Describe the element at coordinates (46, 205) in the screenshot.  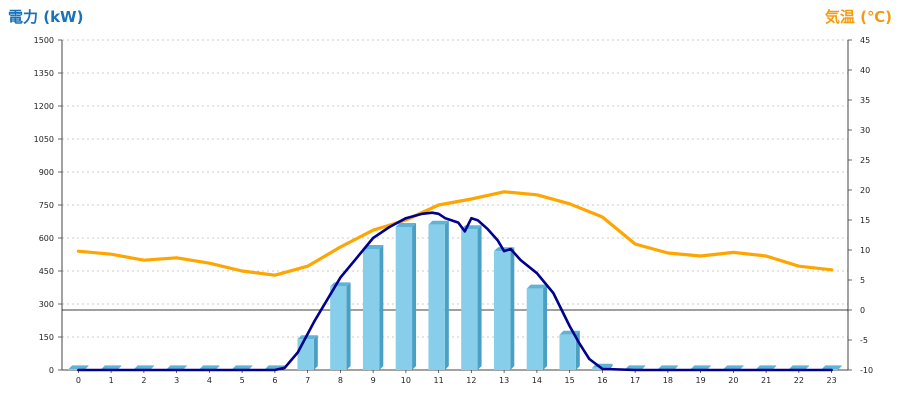
I see `left-tick-label: 750` at that location.